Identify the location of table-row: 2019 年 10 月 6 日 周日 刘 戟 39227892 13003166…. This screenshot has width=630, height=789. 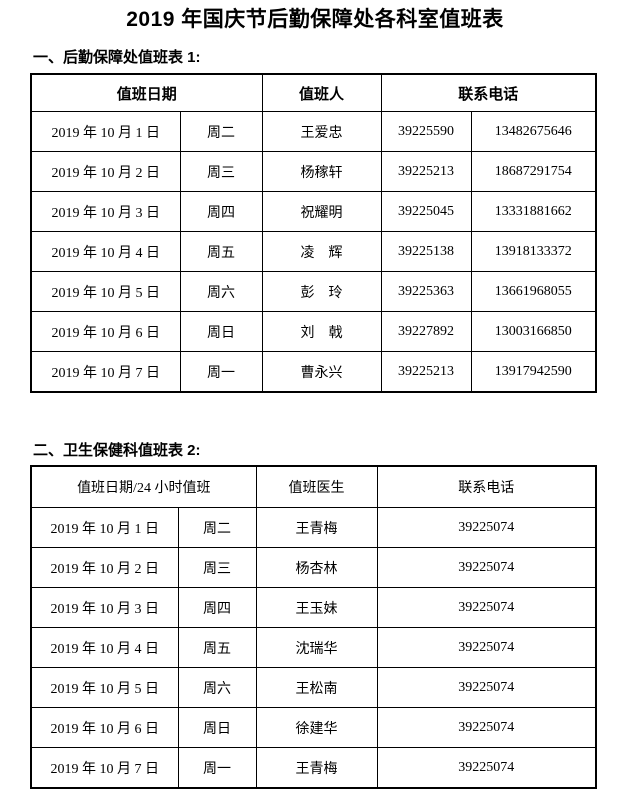
(313, 331).